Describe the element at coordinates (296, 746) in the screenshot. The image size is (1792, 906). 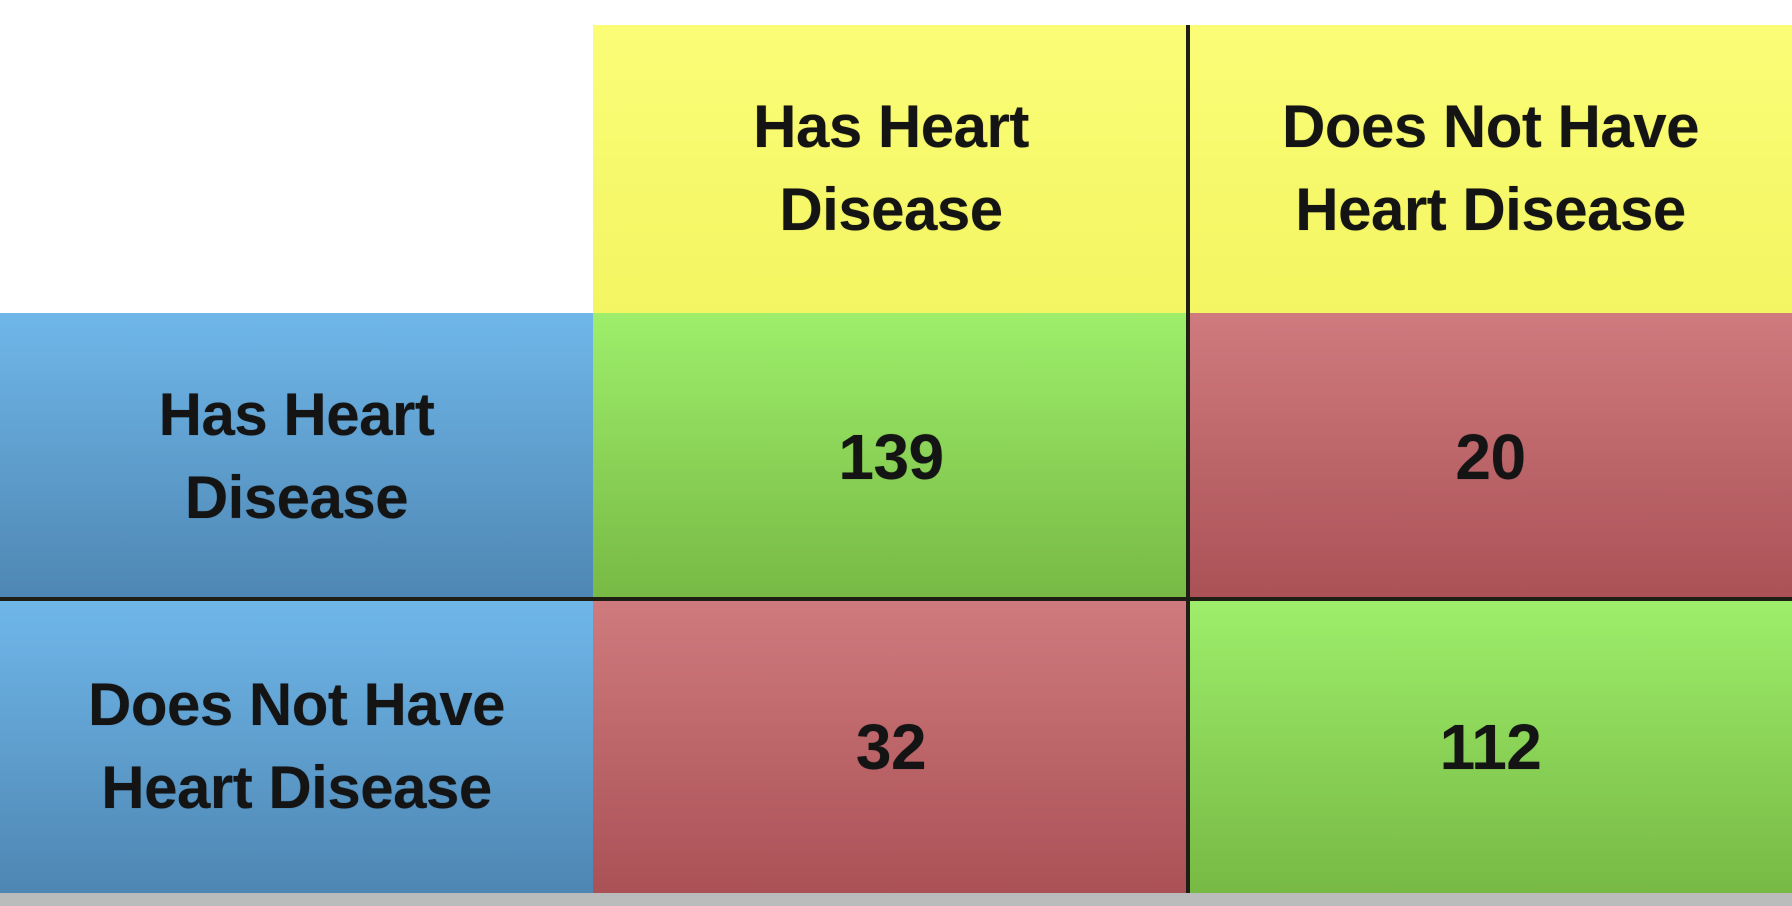
I see `row-header-no-heart-disease: Does Not Have Heart Disease` at that location.